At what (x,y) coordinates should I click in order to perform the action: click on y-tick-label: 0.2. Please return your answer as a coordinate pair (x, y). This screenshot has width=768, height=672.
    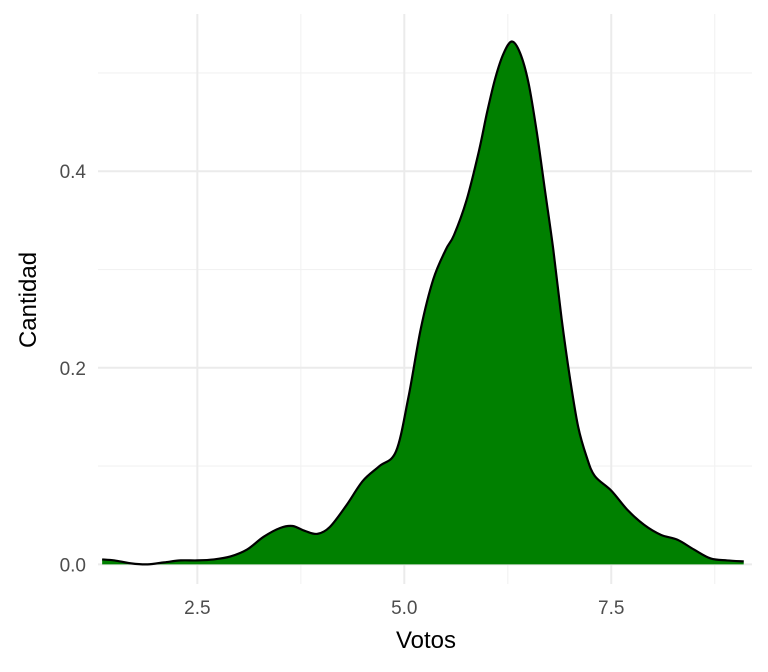
    Looking at the image, I should click on (73, 369).